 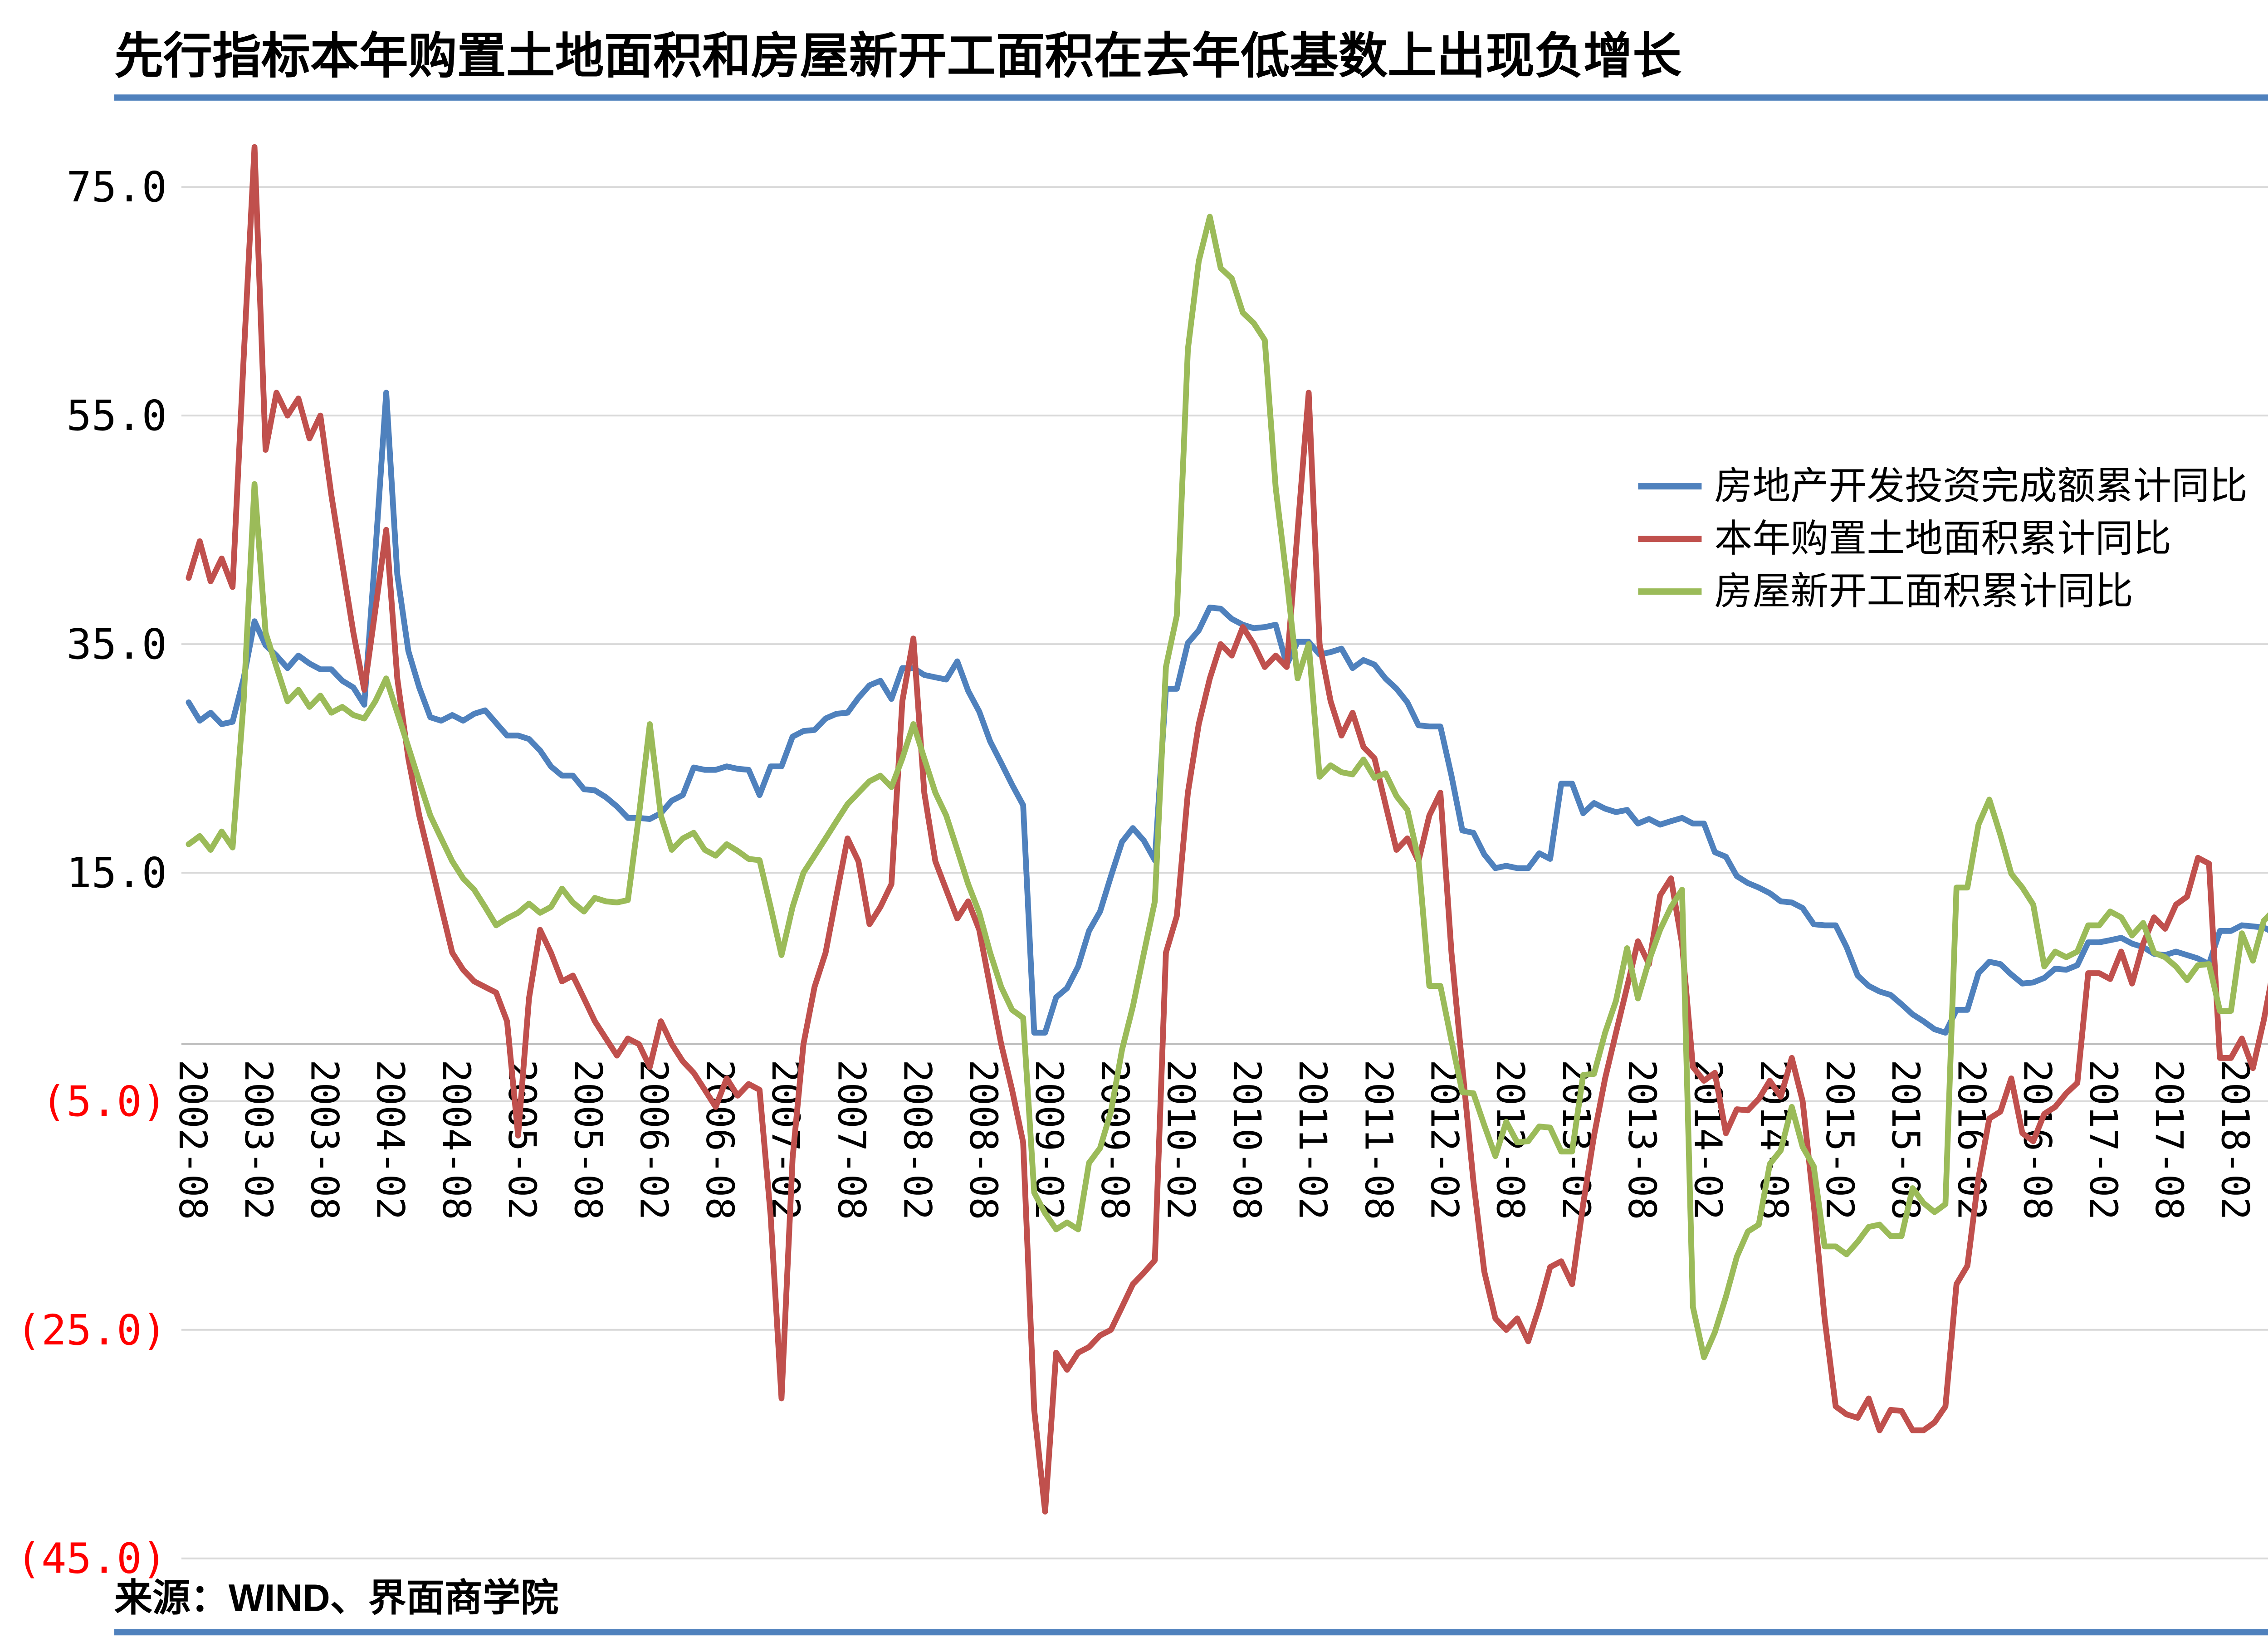 What do you see at coordinates (1312, 1140) in the screenshot?
I see `x-tick-label: 2011-02` at bounding box center [1312, 1140].